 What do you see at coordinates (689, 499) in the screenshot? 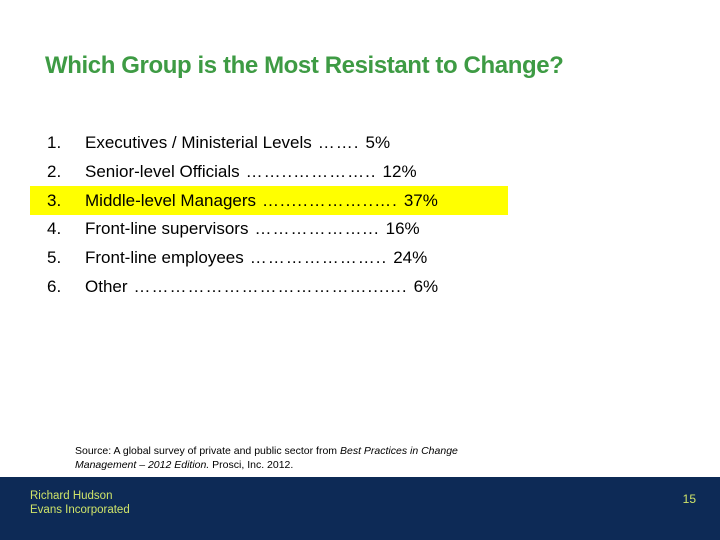
I see `page-number: 15` at bounding box center [689, 499].